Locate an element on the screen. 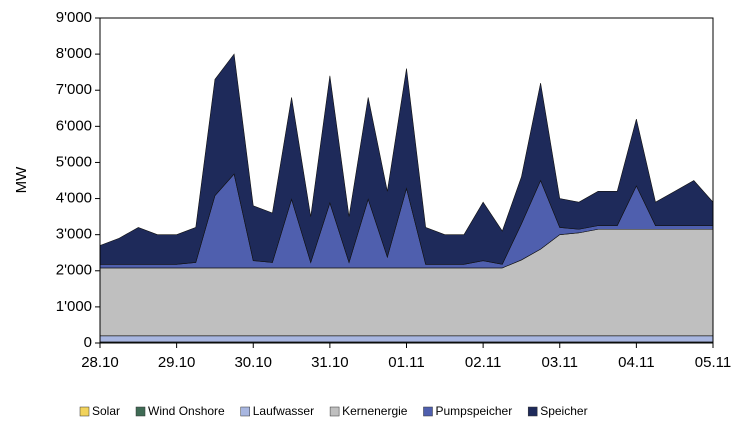 The width and height of the screenshot is (738, 426). x-tick-label: 28.10 is located at coordinates (100, 362).